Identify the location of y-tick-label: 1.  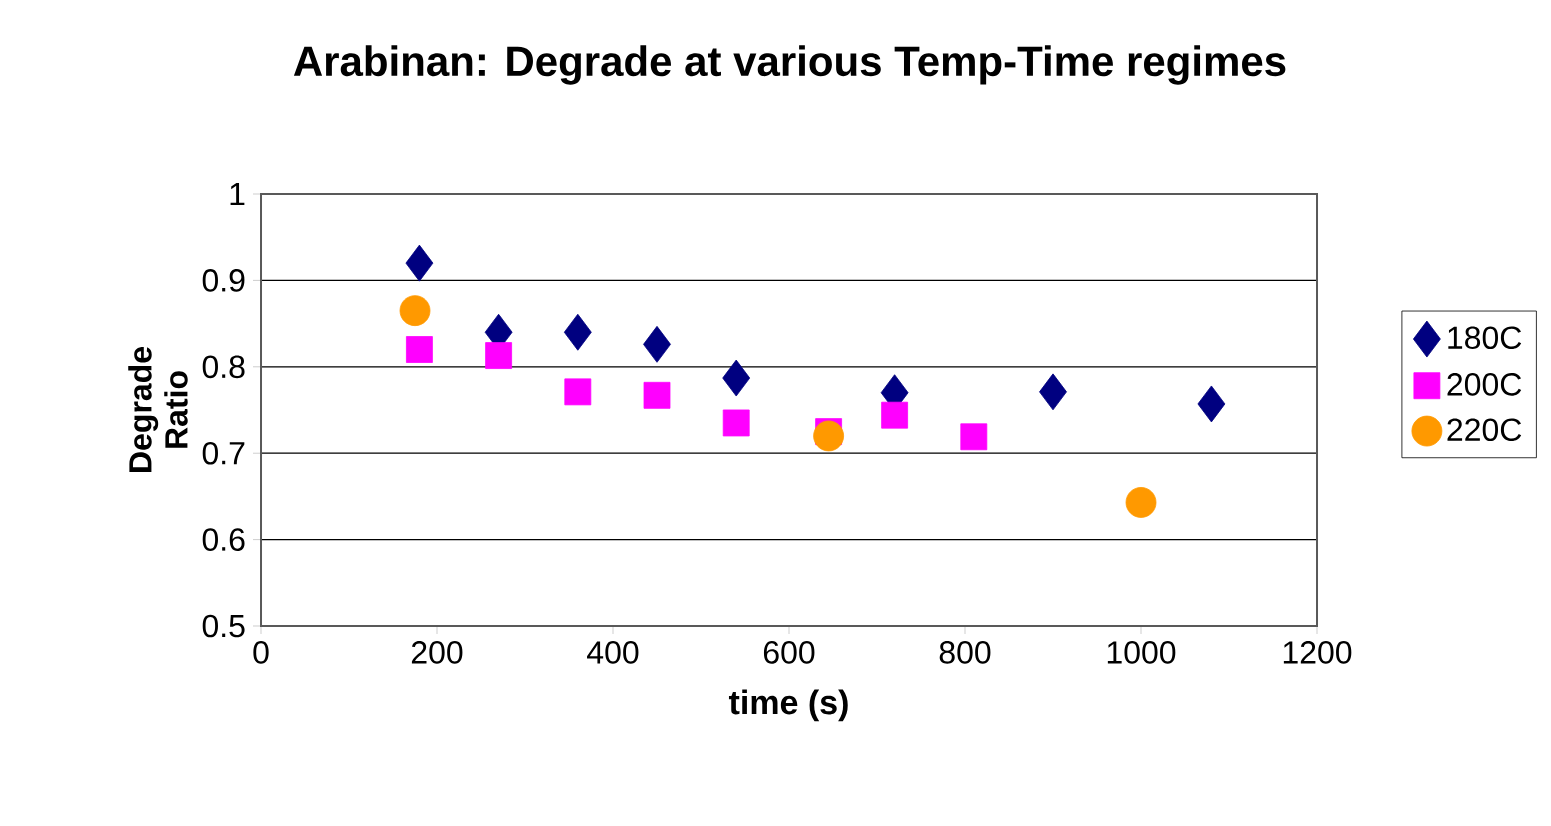
(237, 194).